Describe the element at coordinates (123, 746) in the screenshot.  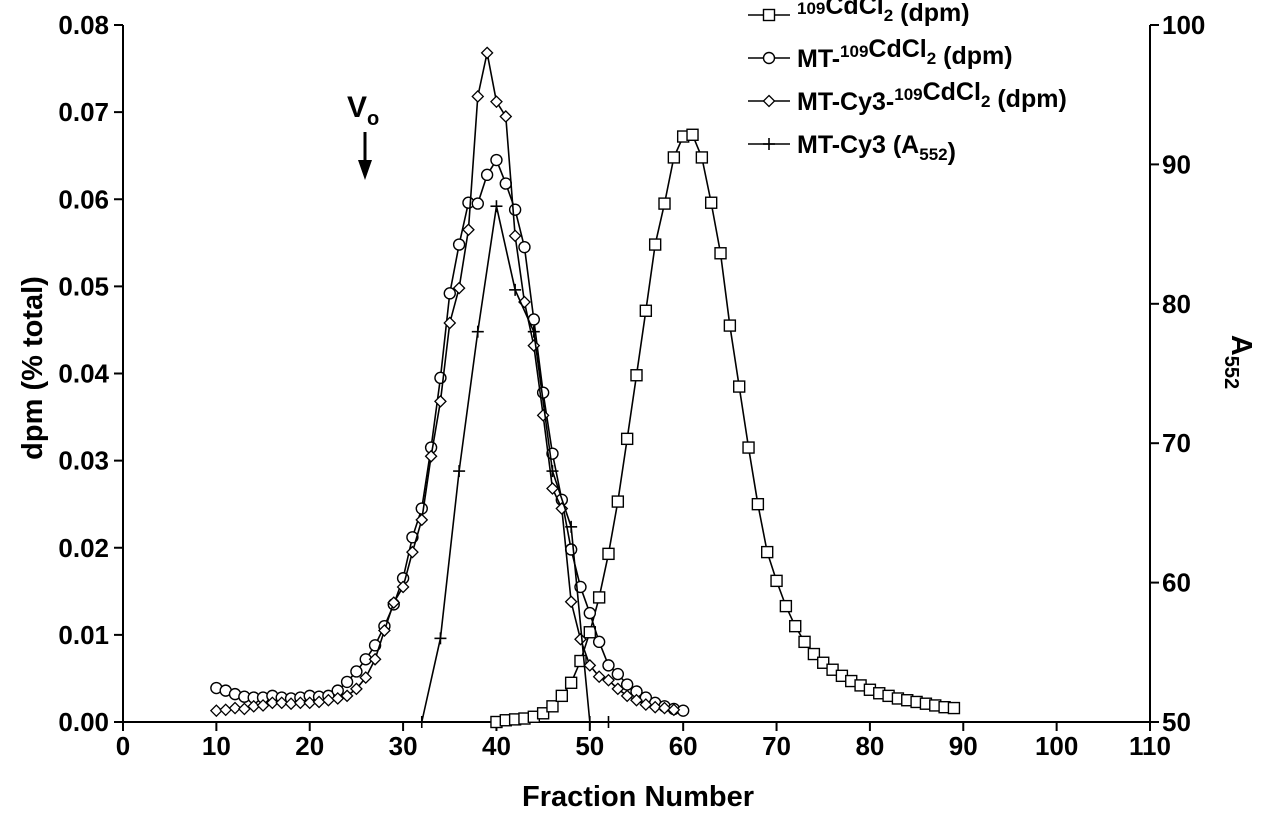
I see `x-tick-label: 0` at that location.